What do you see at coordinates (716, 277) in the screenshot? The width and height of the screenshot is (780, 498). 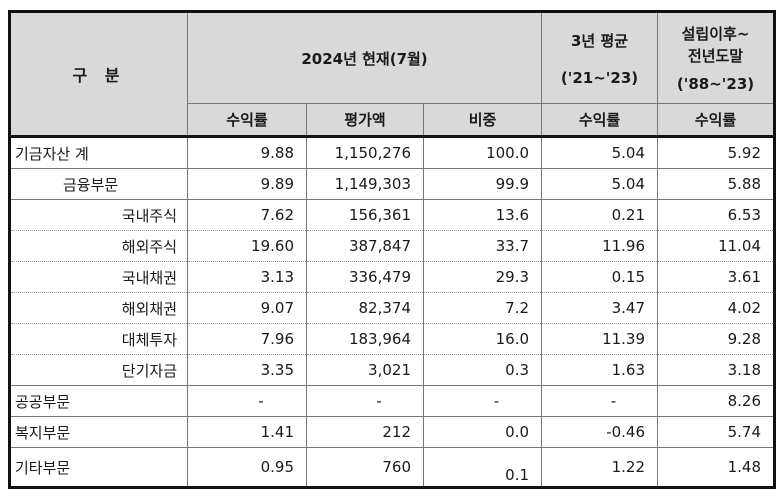 I see `cell-since-return: 3.61` at bounding box center [716, 277].